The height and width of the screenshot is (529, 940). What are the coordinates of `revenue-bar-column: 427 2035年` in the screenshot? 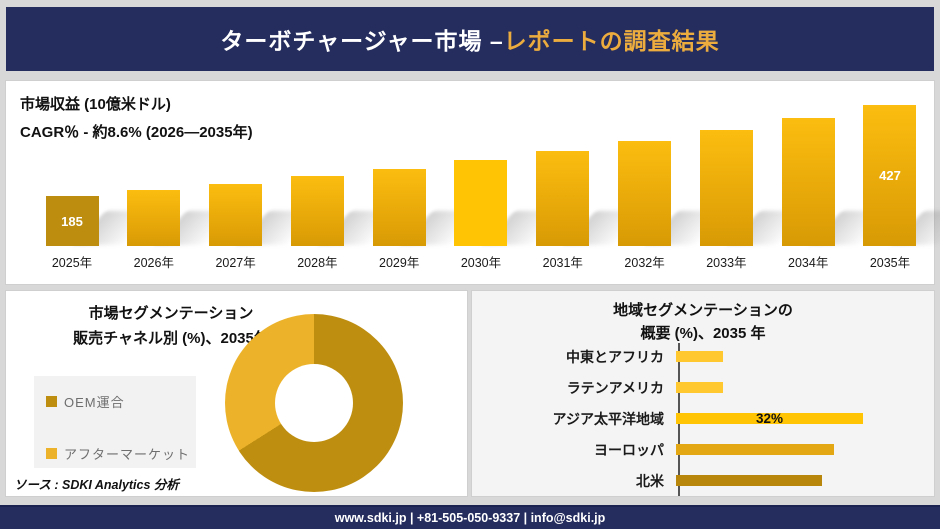 It's located at (890, 188).